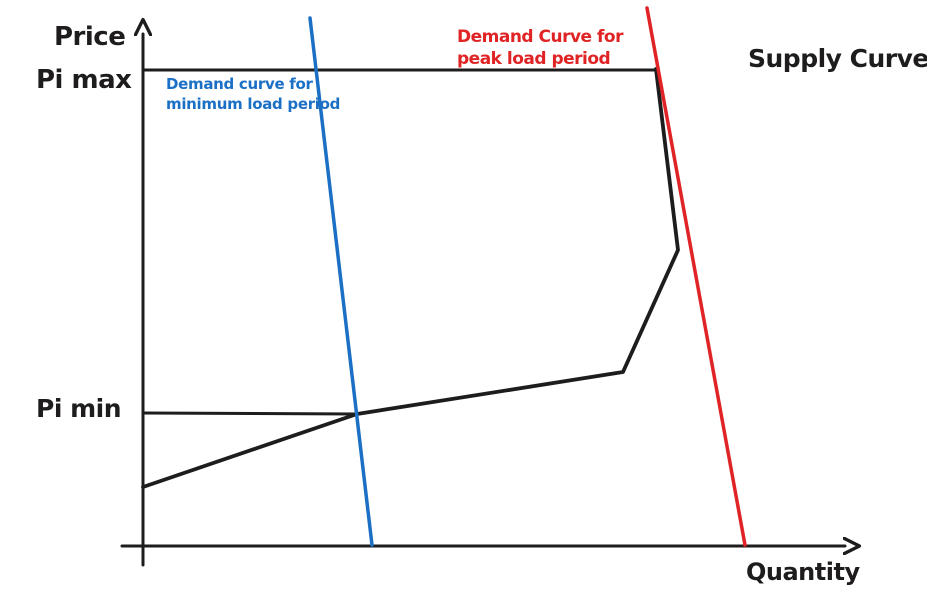  Describe the element at coordinates (90, 37) in the screenshot. I see `price-axis-label: Price` at that location.